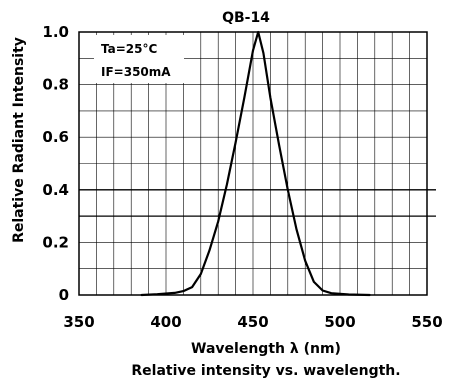  What do you see at coordinates (55, 137) in the screenshot?
I see `y-tick-label: 0.6` at bounding box center [55, 137].